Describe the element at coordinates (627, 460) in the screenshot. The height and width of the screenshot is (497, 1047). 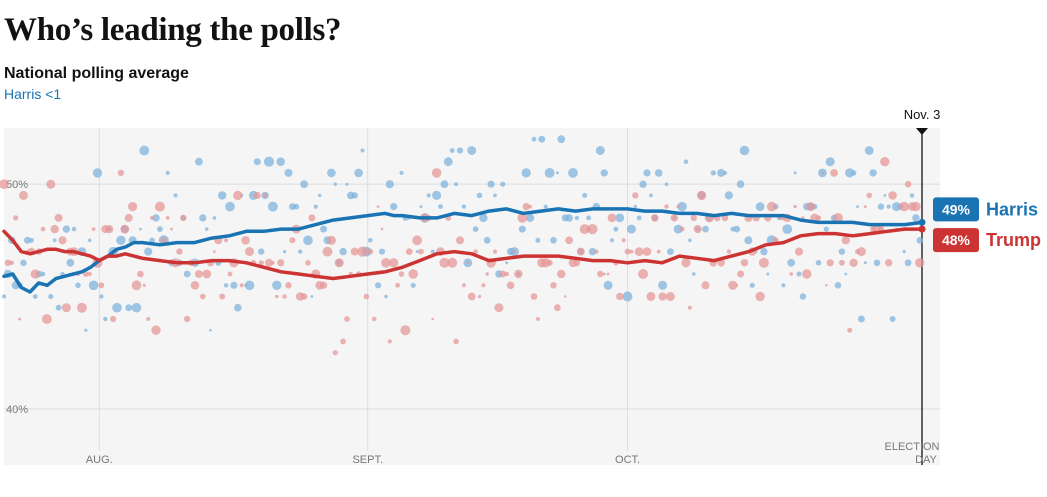
I see `x-tick-label: OCT.` at that location.